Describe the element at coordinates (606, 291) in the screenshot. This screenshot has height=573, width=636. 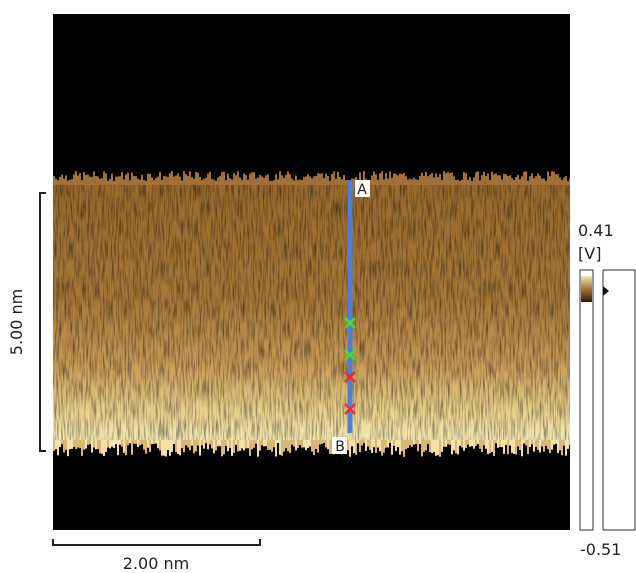
I see `level-handle` at that location.